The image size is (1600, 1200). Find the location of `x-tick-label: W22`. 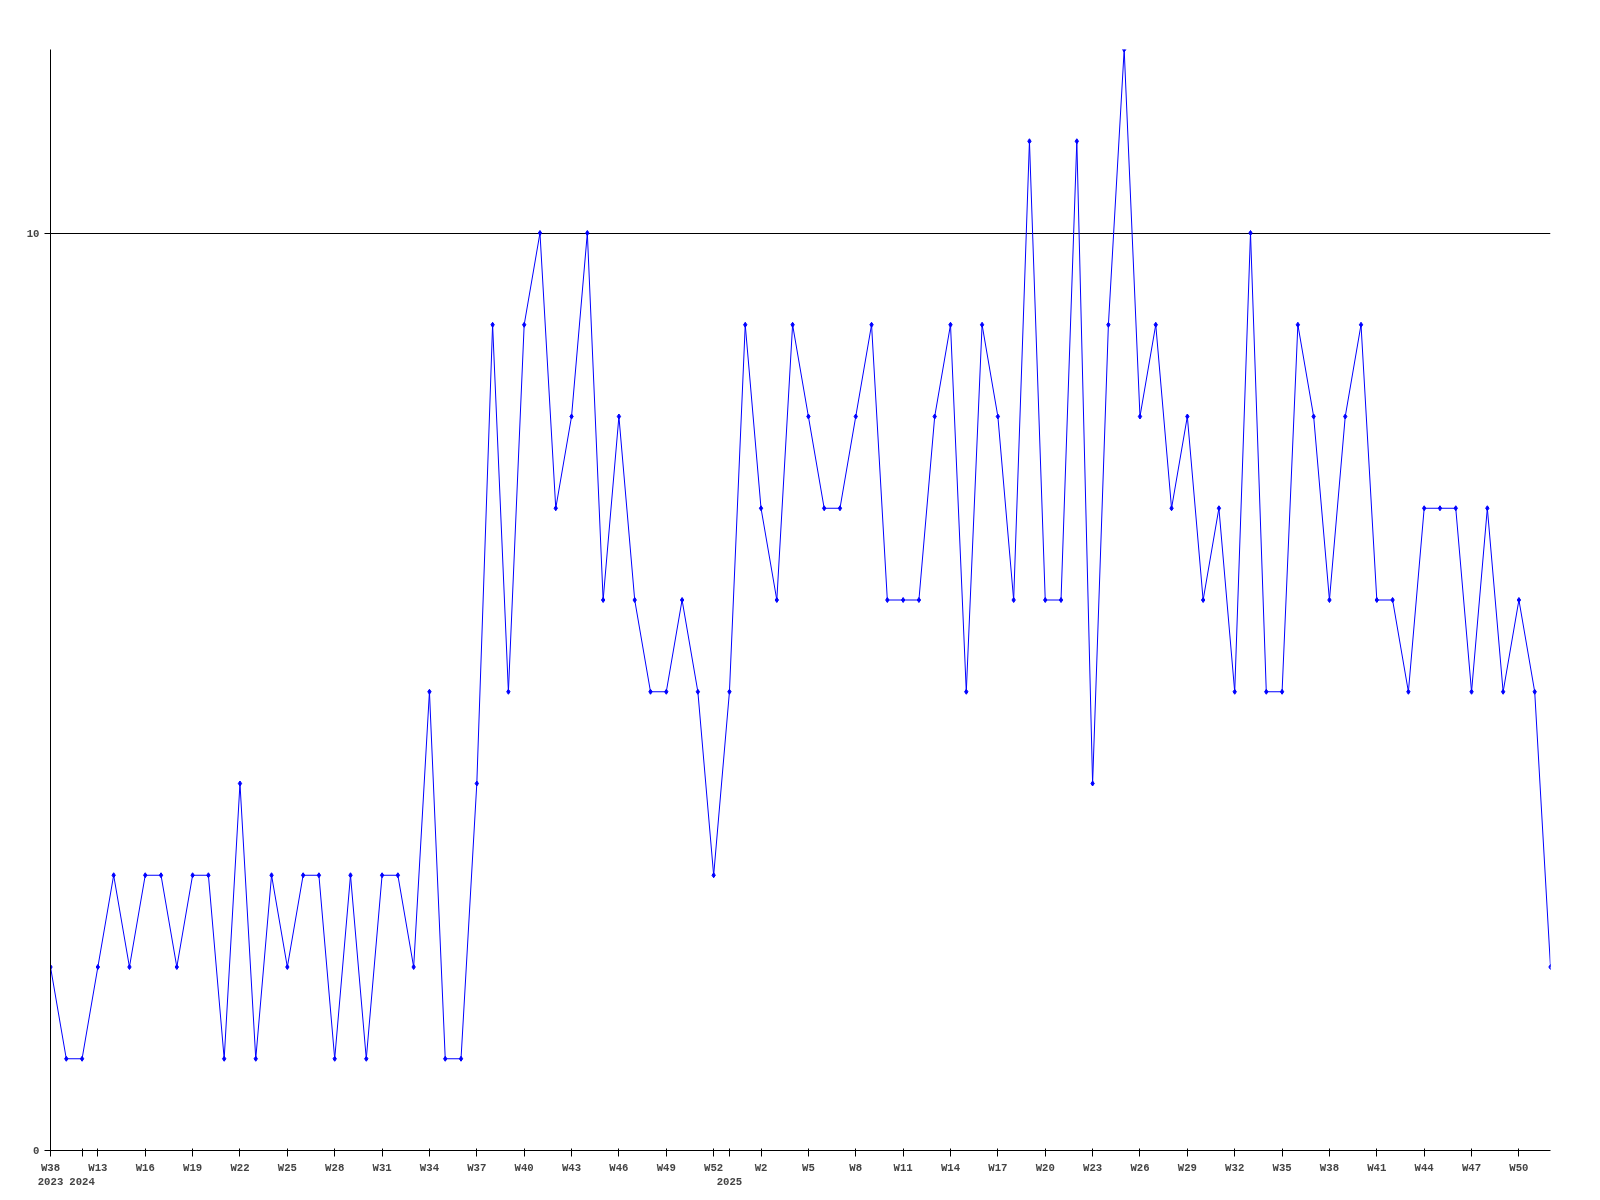

x-tick-label: W22 is located at coordinates (240, 1167).